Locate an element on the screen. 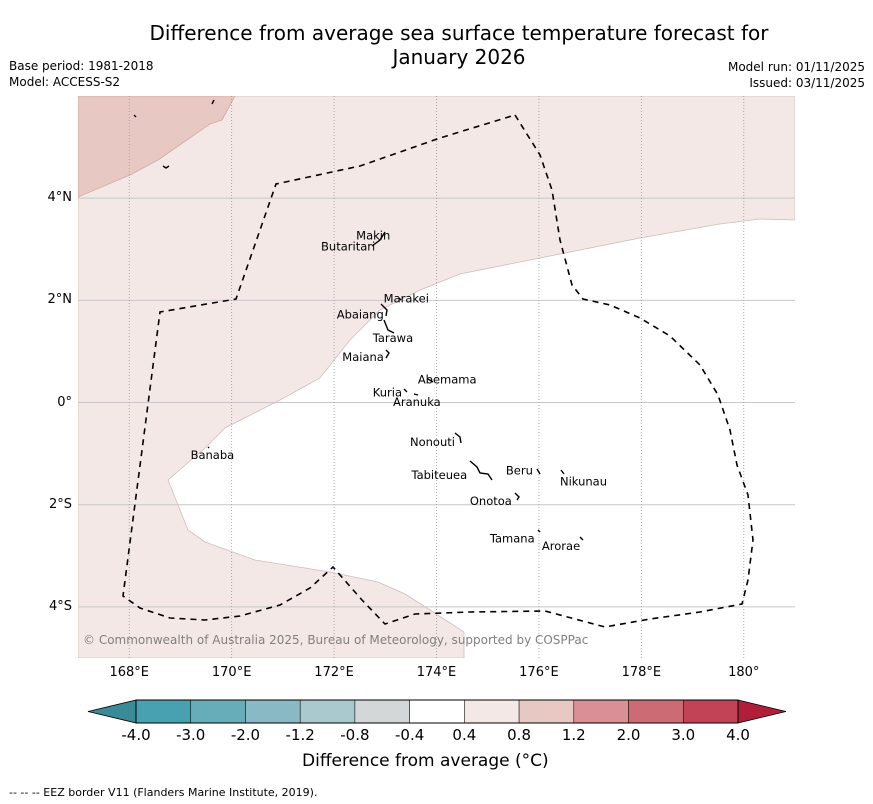  kuria-shape is located at coordinates (405, 390).